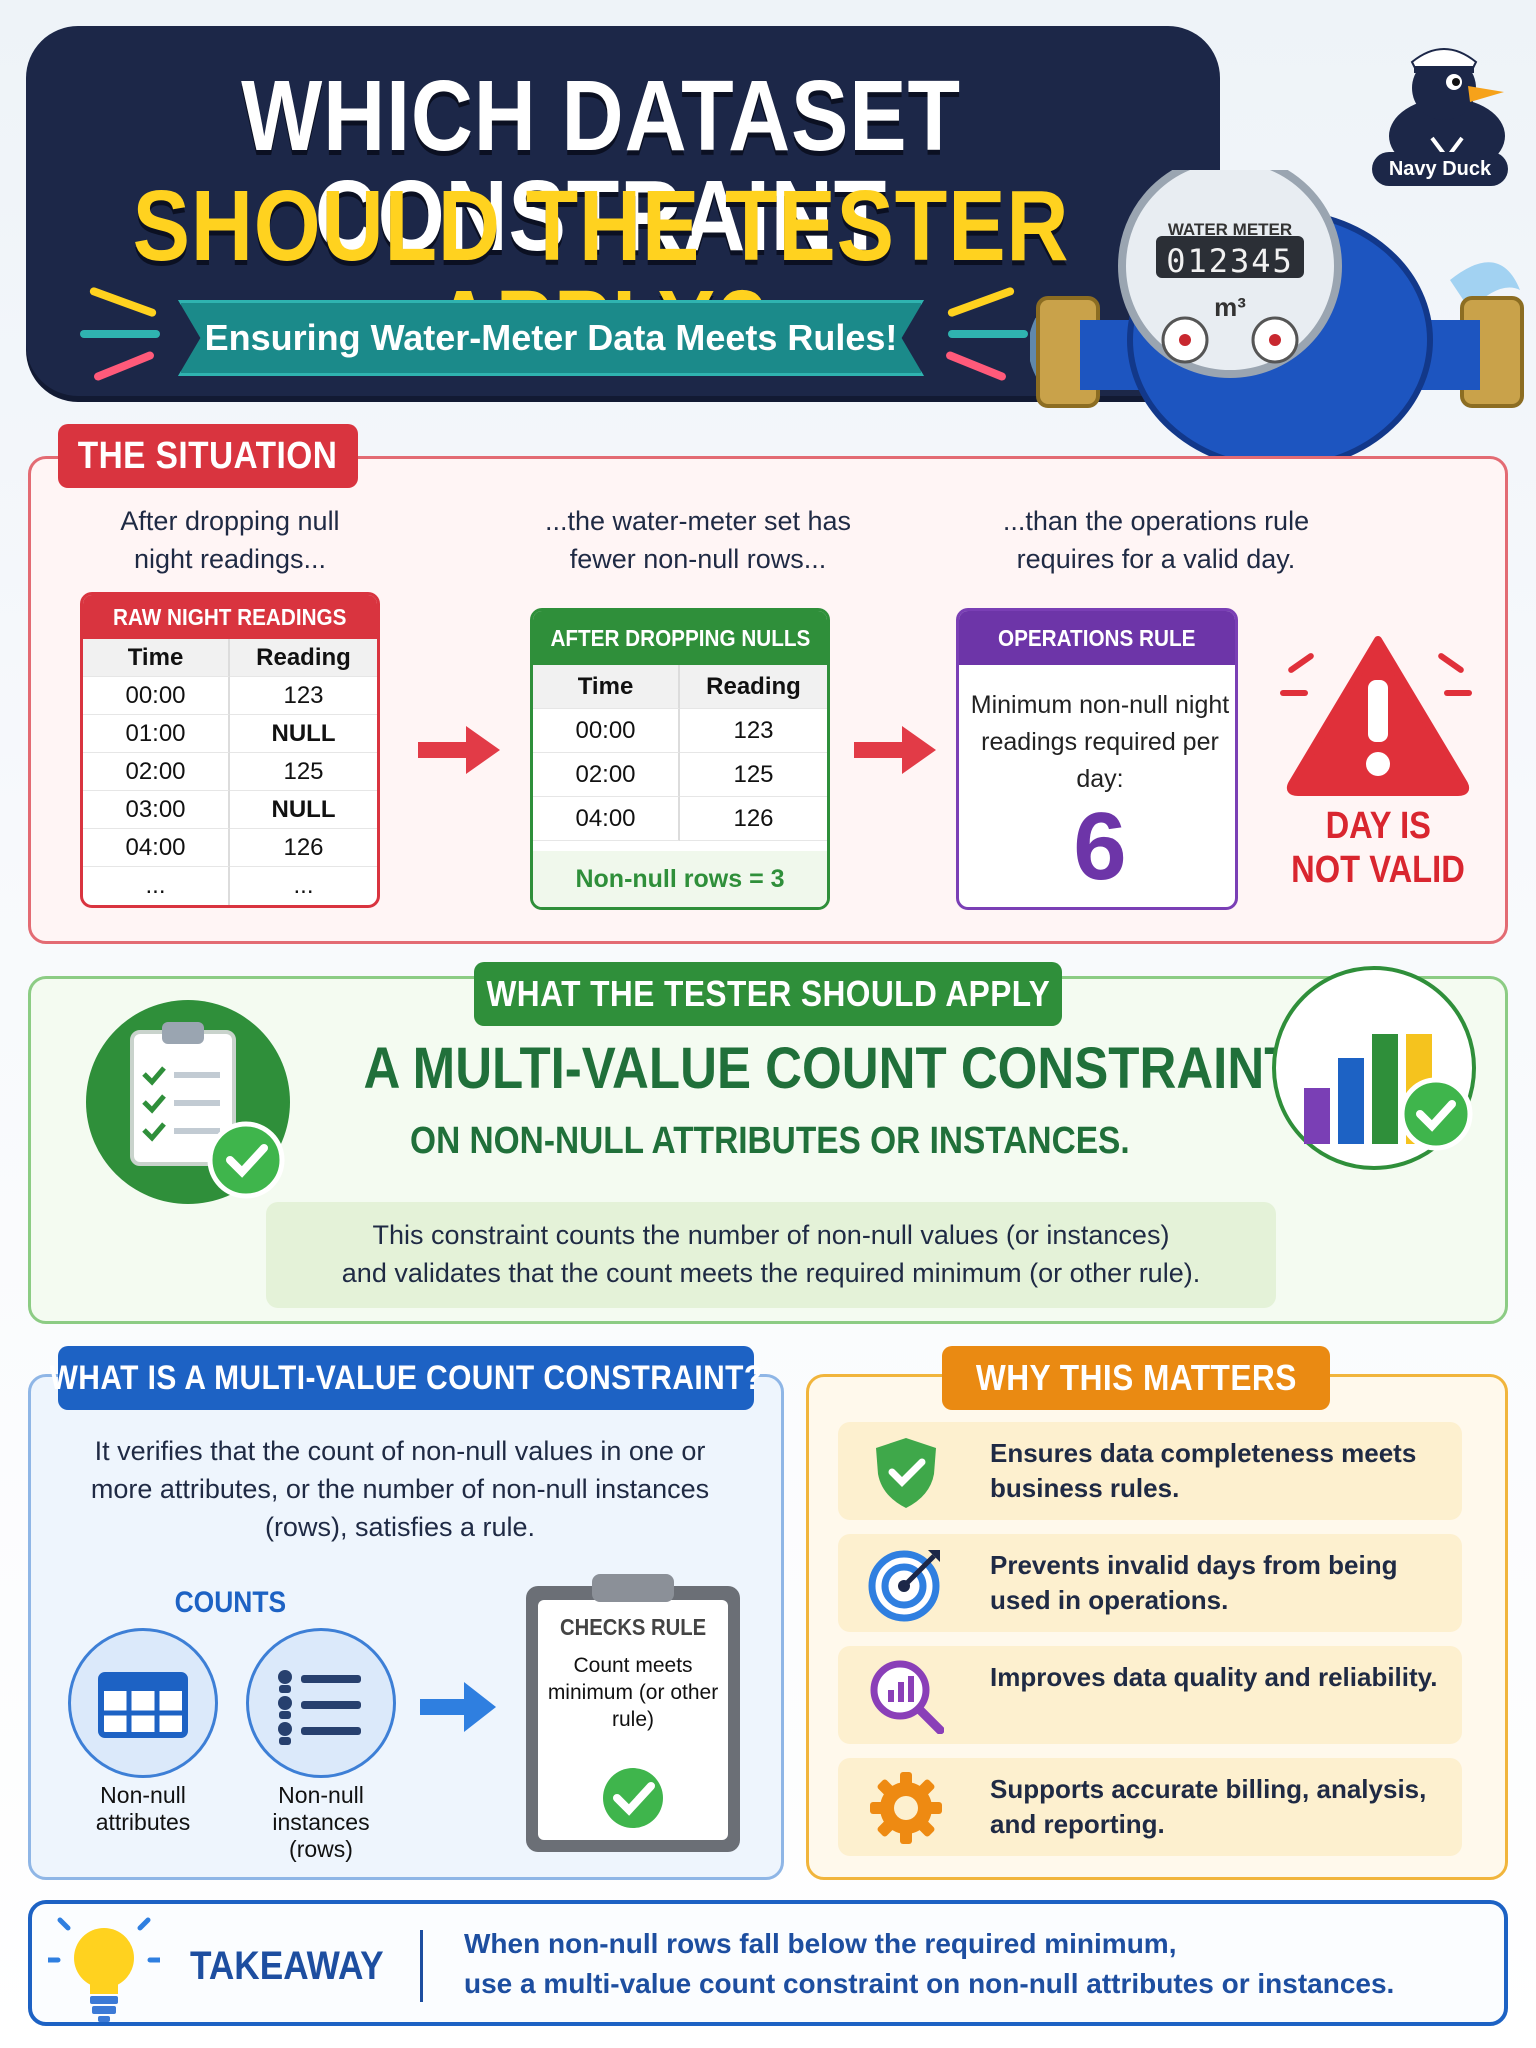 The height and width of the screenshot is (2048, 1536). What do you see at coordinates (421, 1966) in the screenshot?
I see `takeaway-divider` at bounding box center [421, 1966].